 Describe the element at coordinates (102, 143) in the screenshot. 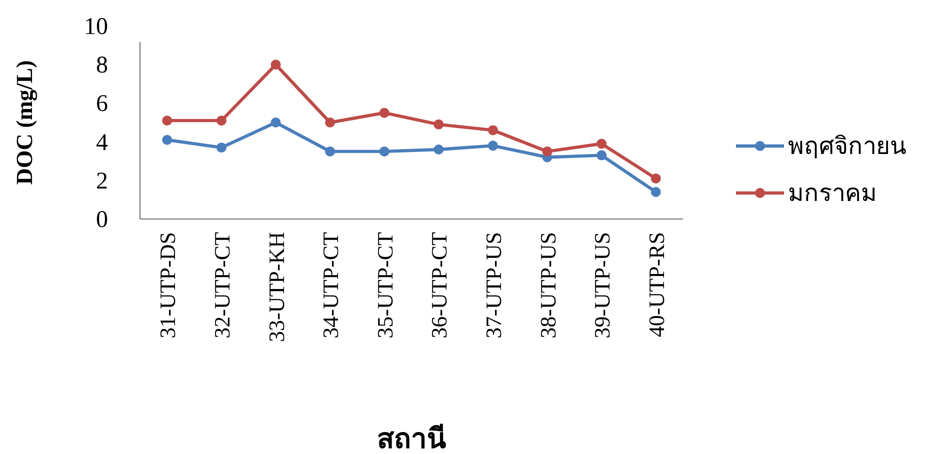

I see `y-tick-label: 4` at that location.